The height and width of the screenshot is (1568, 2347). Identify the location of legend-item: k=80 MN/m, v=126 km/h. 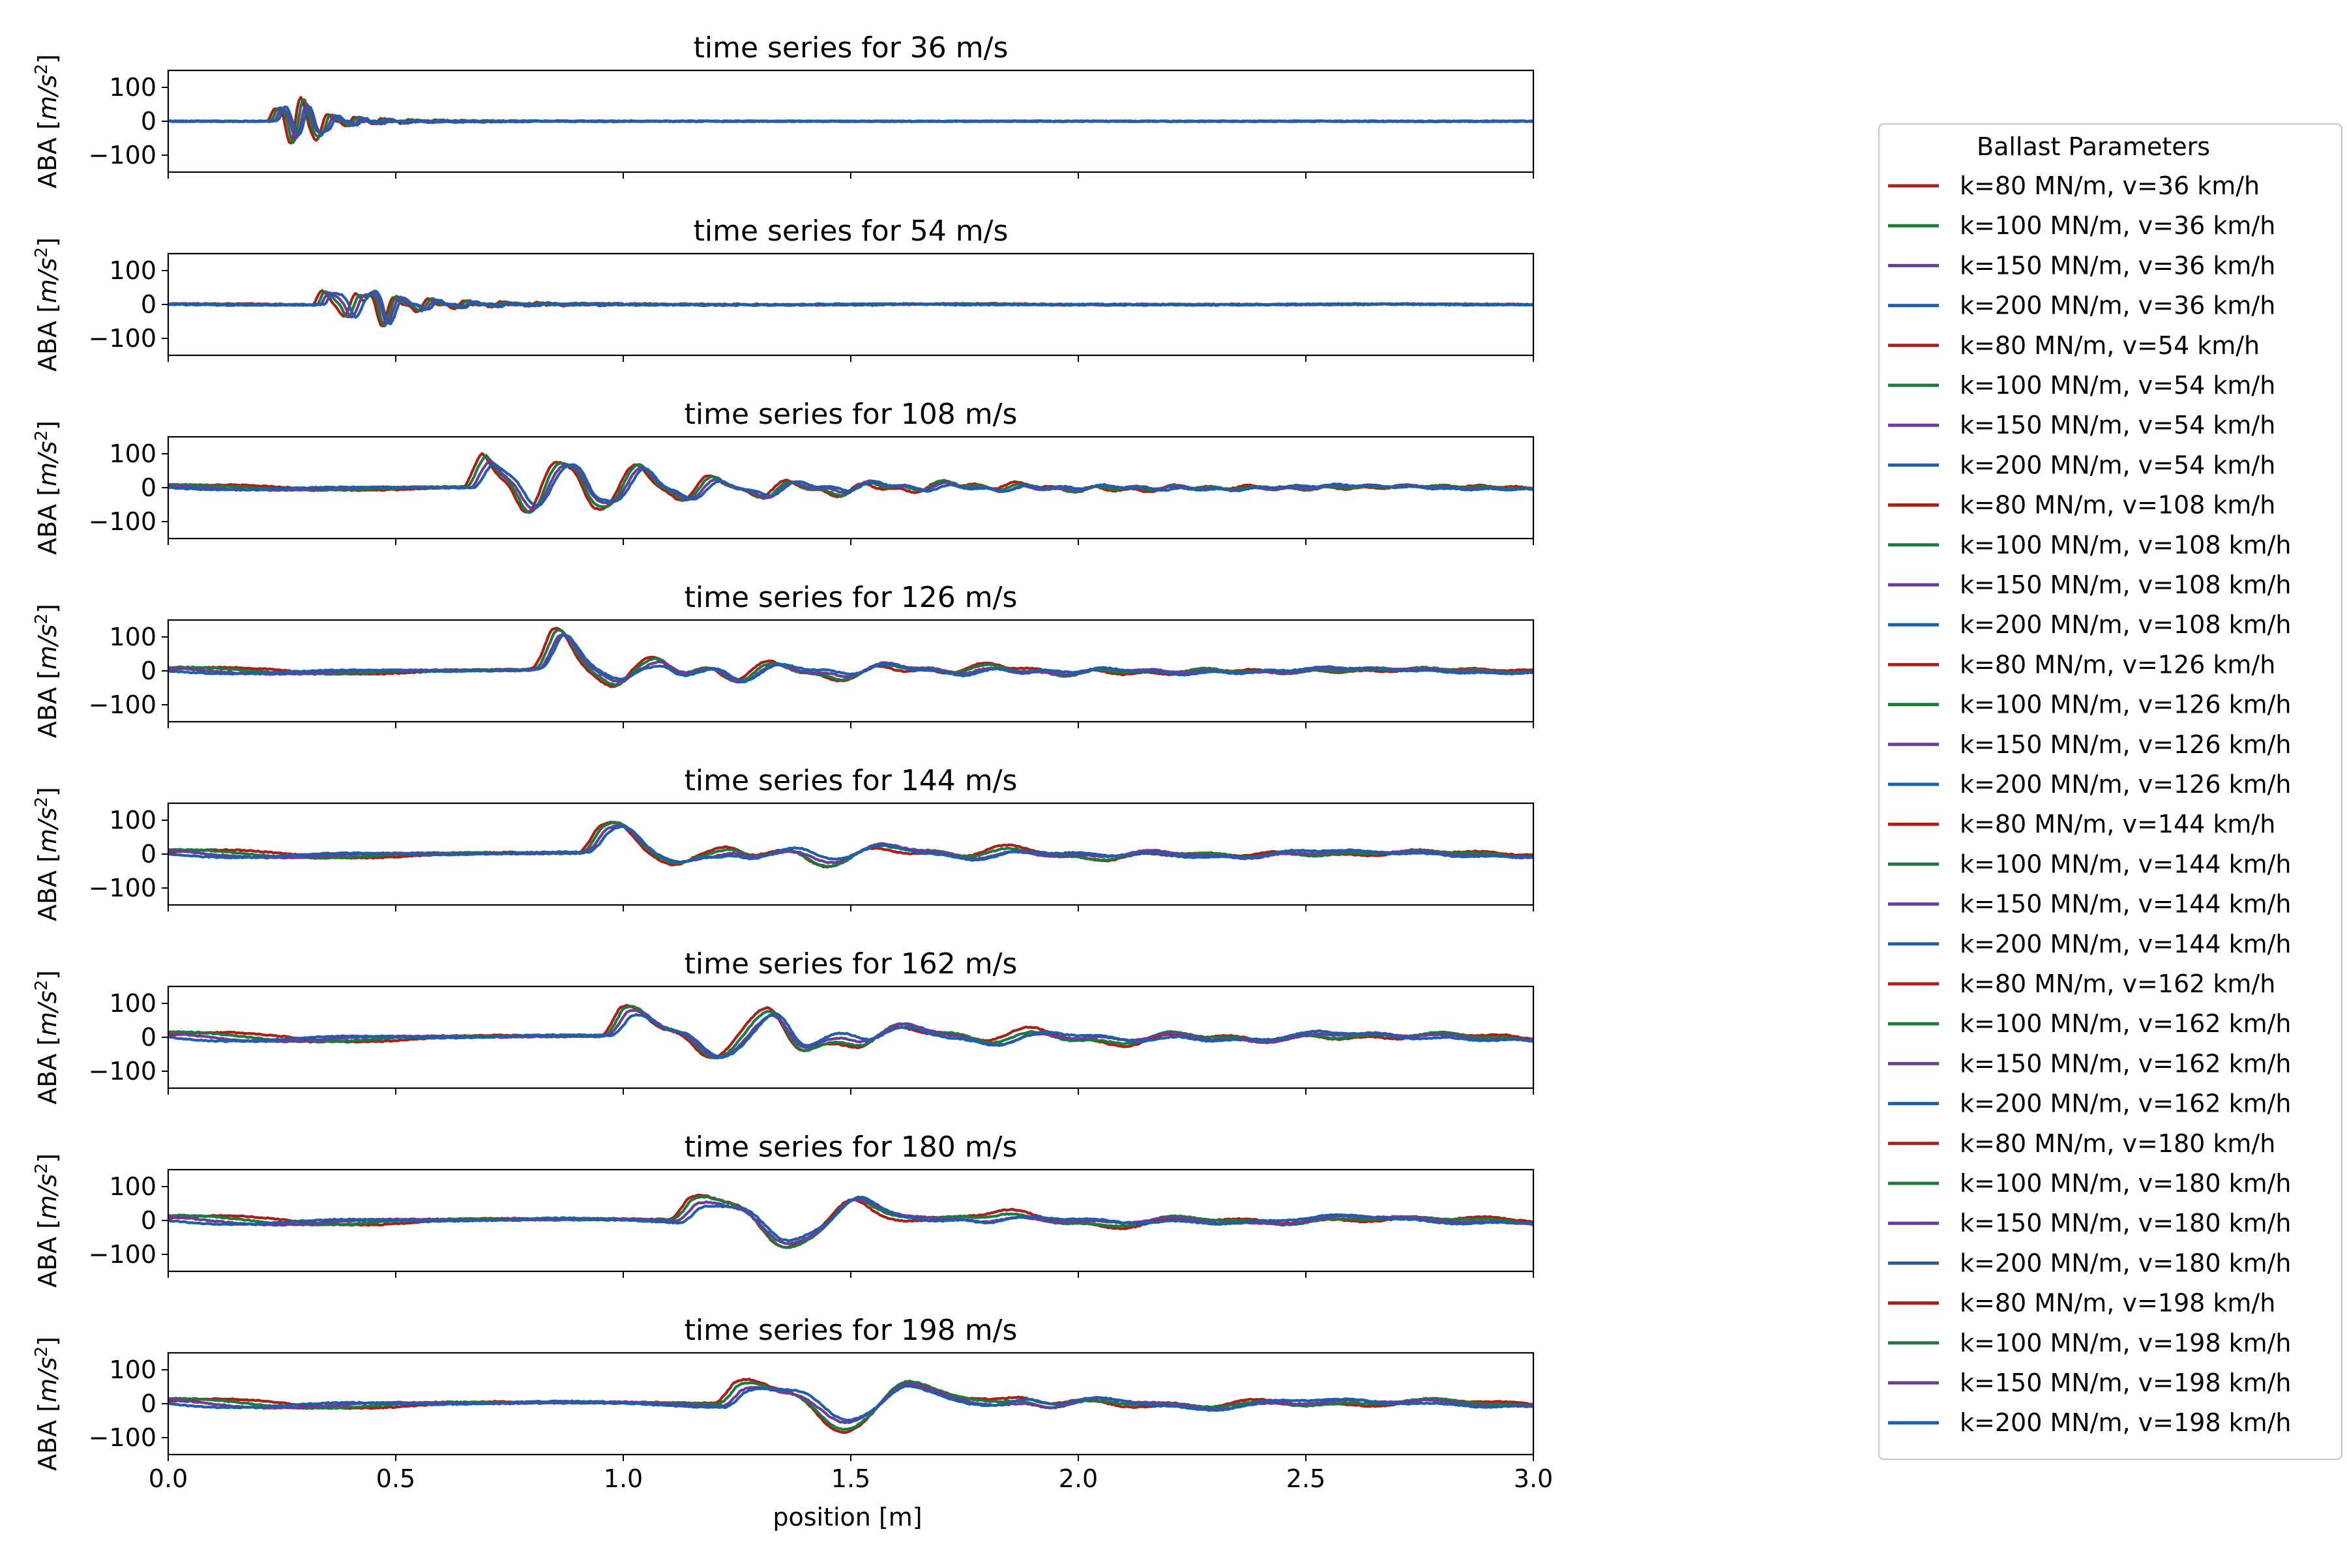
(2081, 665).